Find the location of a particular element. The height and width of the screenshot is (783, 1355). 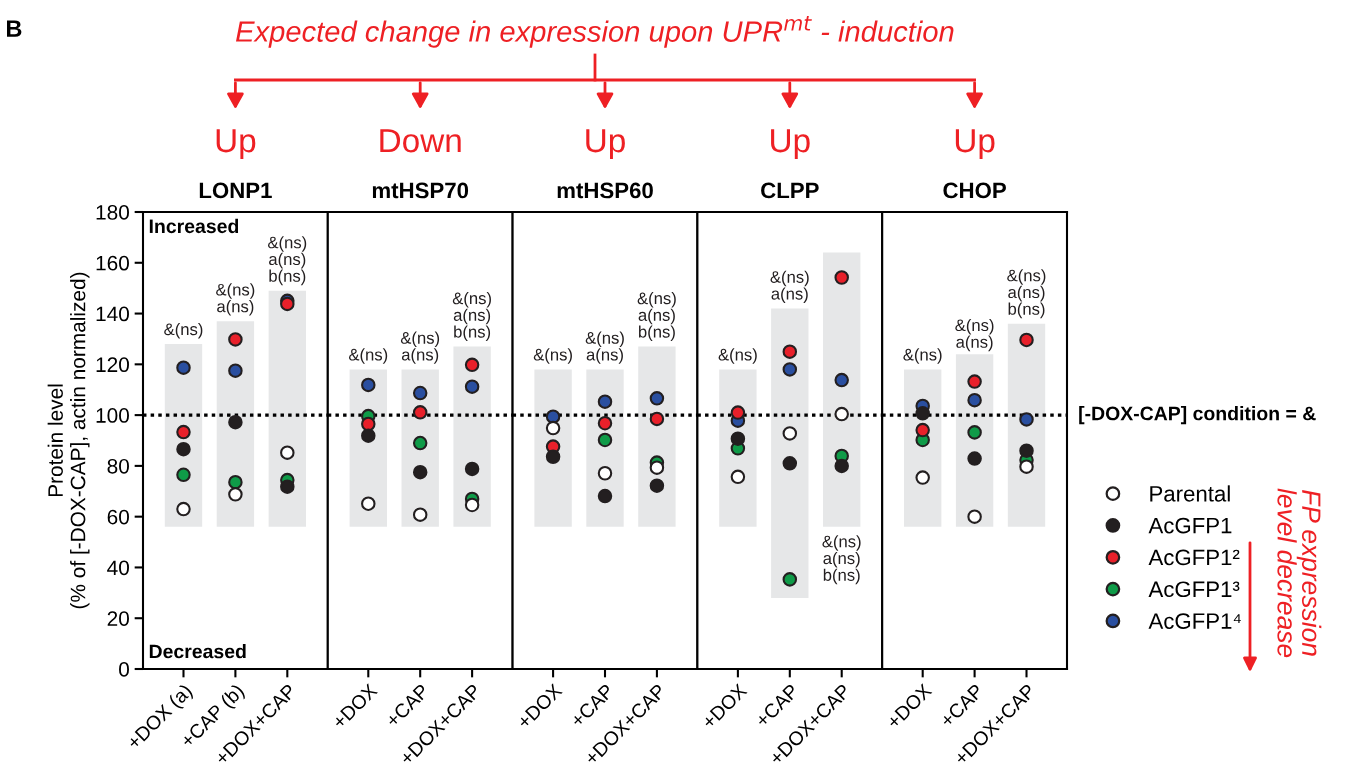

y-tick-label: 80 is located at coordinates (118, 466).